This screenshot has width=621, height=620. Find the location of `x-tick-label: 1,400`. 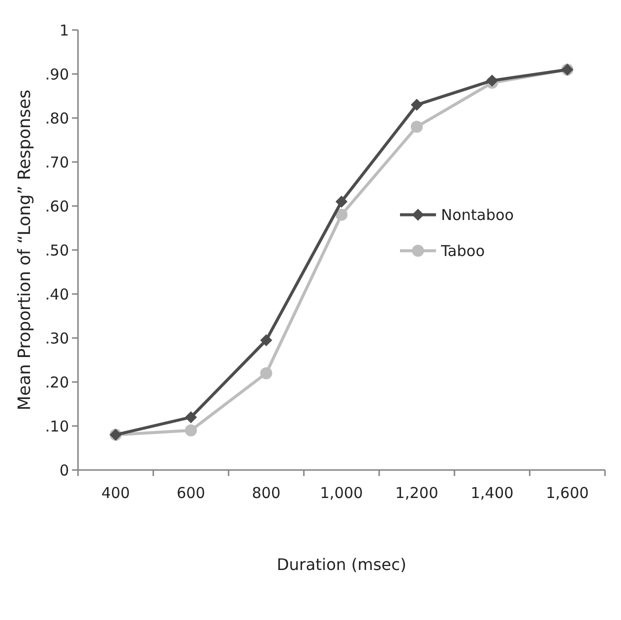

x-tick-label: 1,400 is located at coordinates (492, 493).